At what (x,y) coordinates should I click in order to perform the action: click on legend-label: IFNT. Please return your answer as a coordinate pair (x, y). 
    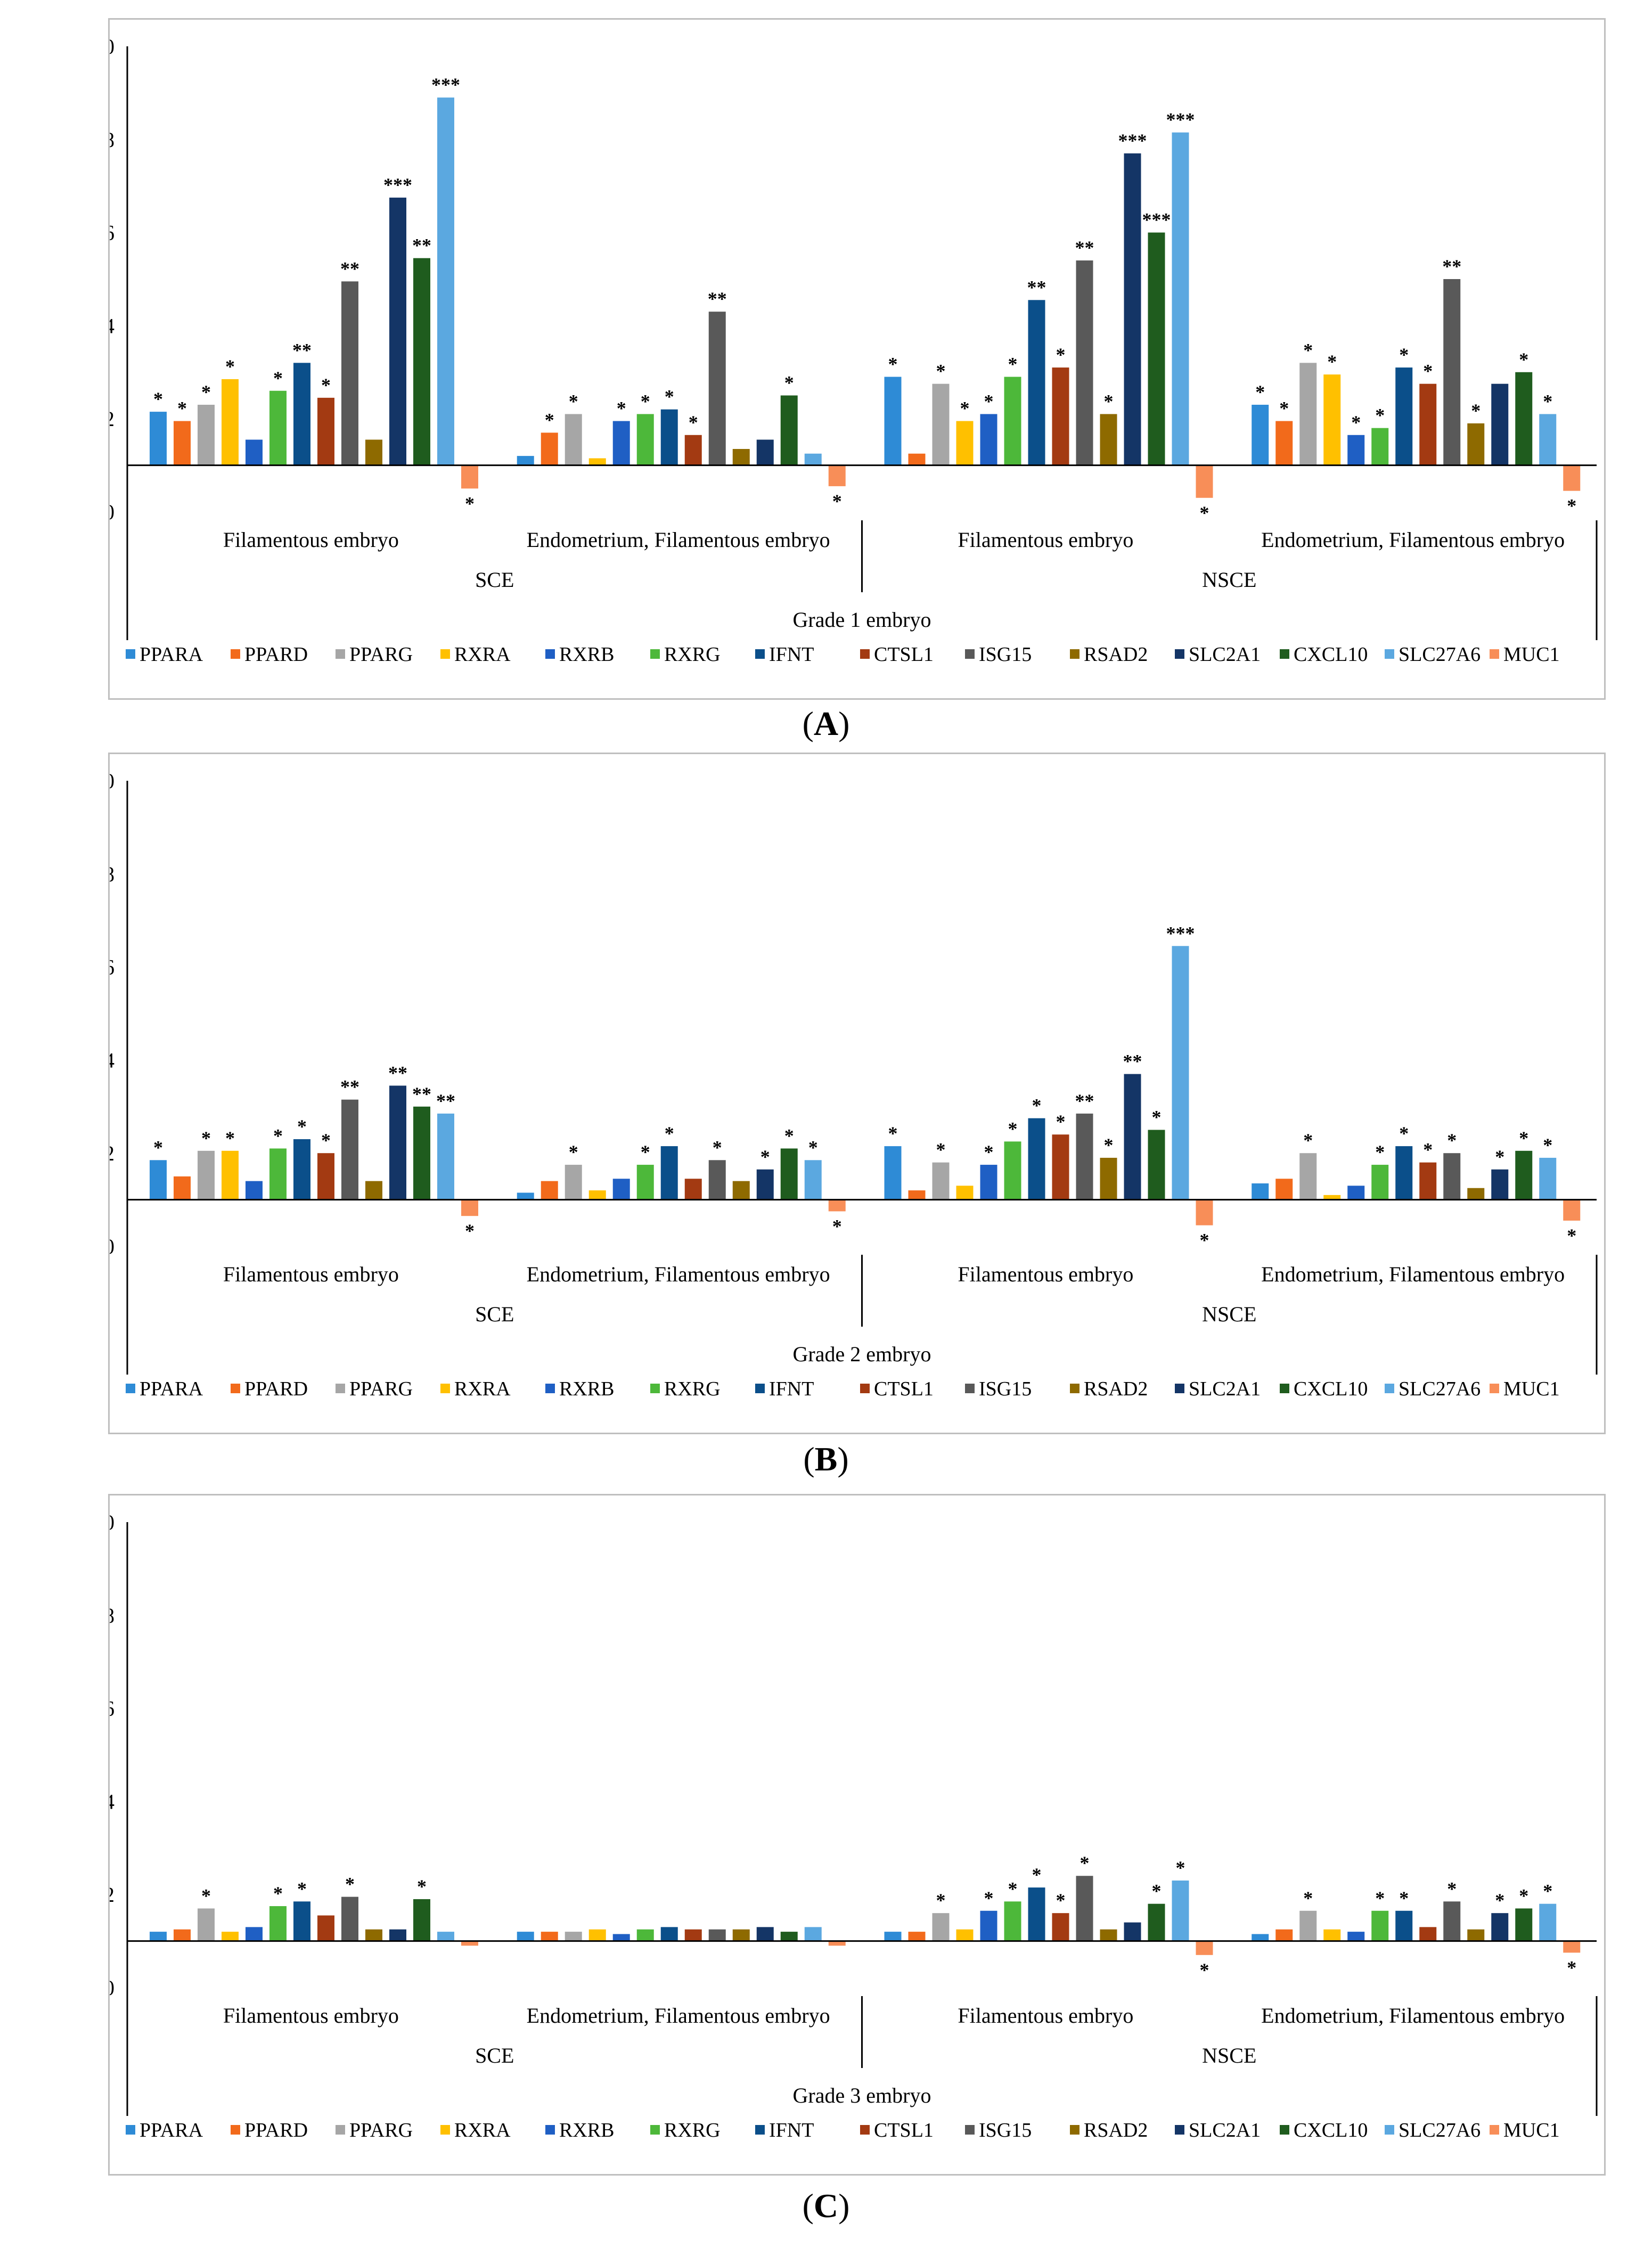
    Looking at the image, I should click on (792, 654).